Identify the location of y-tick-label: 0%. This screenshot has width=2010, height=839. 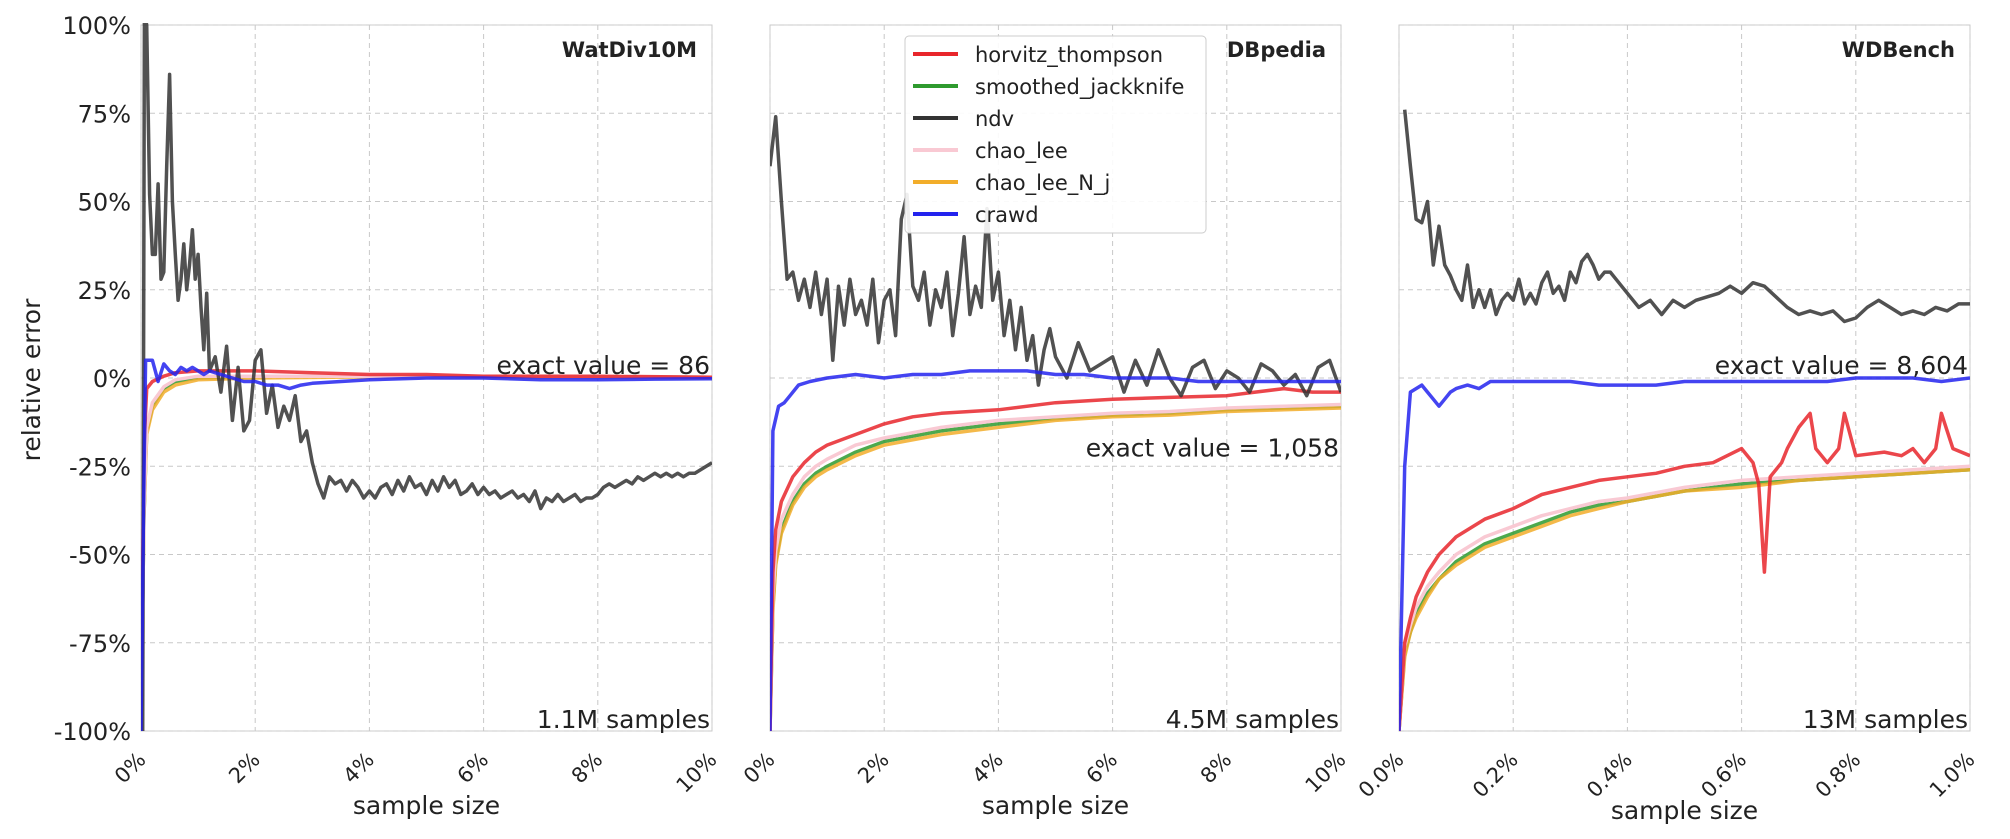
(112, 379).